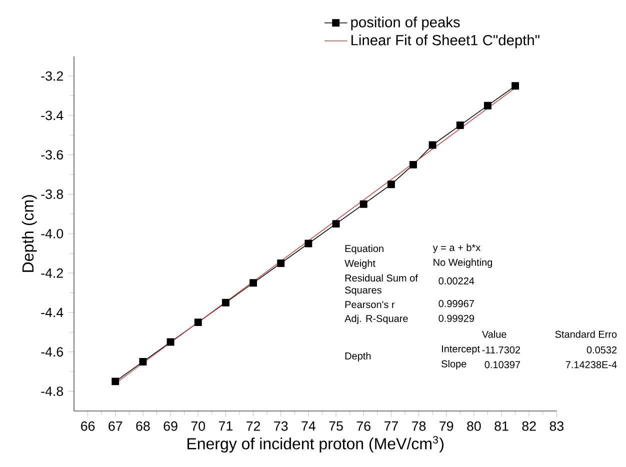 Image resolution: width=626 pixels, height=467 pixels. Describe the element at coordinates (253, 426) in the screenshot. I see `x-tick-label: 72` at that location.